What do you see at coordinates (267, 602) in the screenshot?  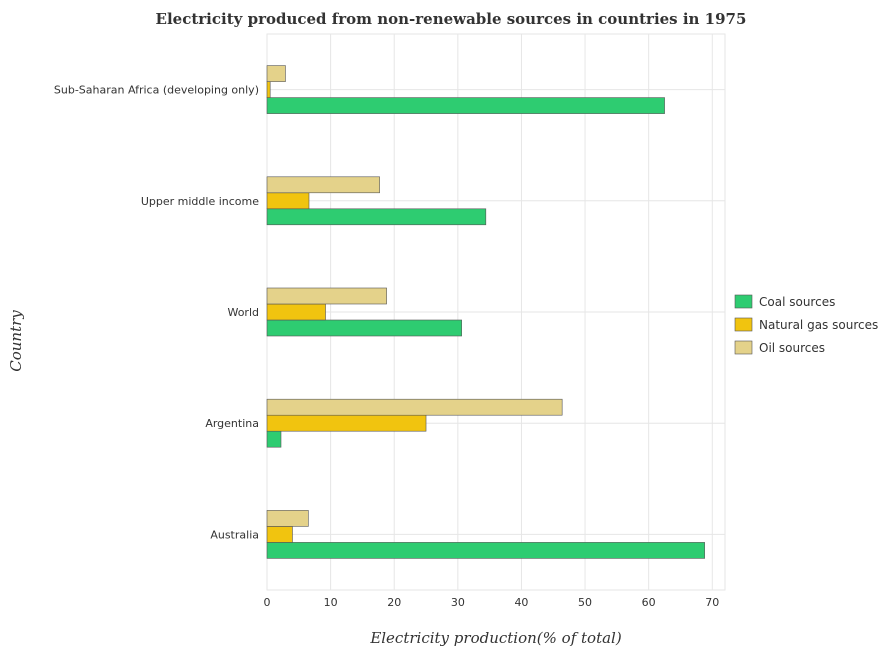 I see `x-tick-label: 0` at bounding box center [267, 602].